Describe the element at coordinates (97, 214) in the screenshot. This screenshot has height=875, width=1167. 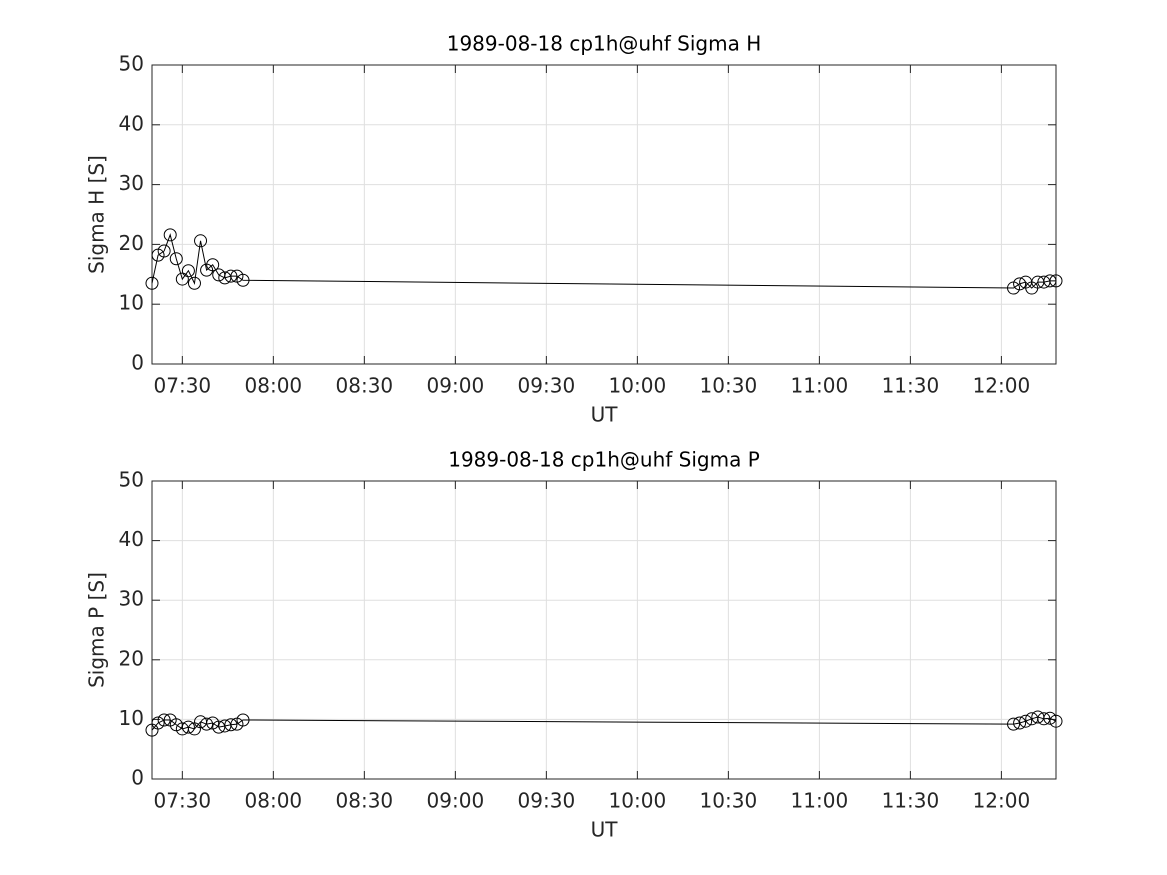
I see `y-axis-label: Sigma H [S]` at that location.